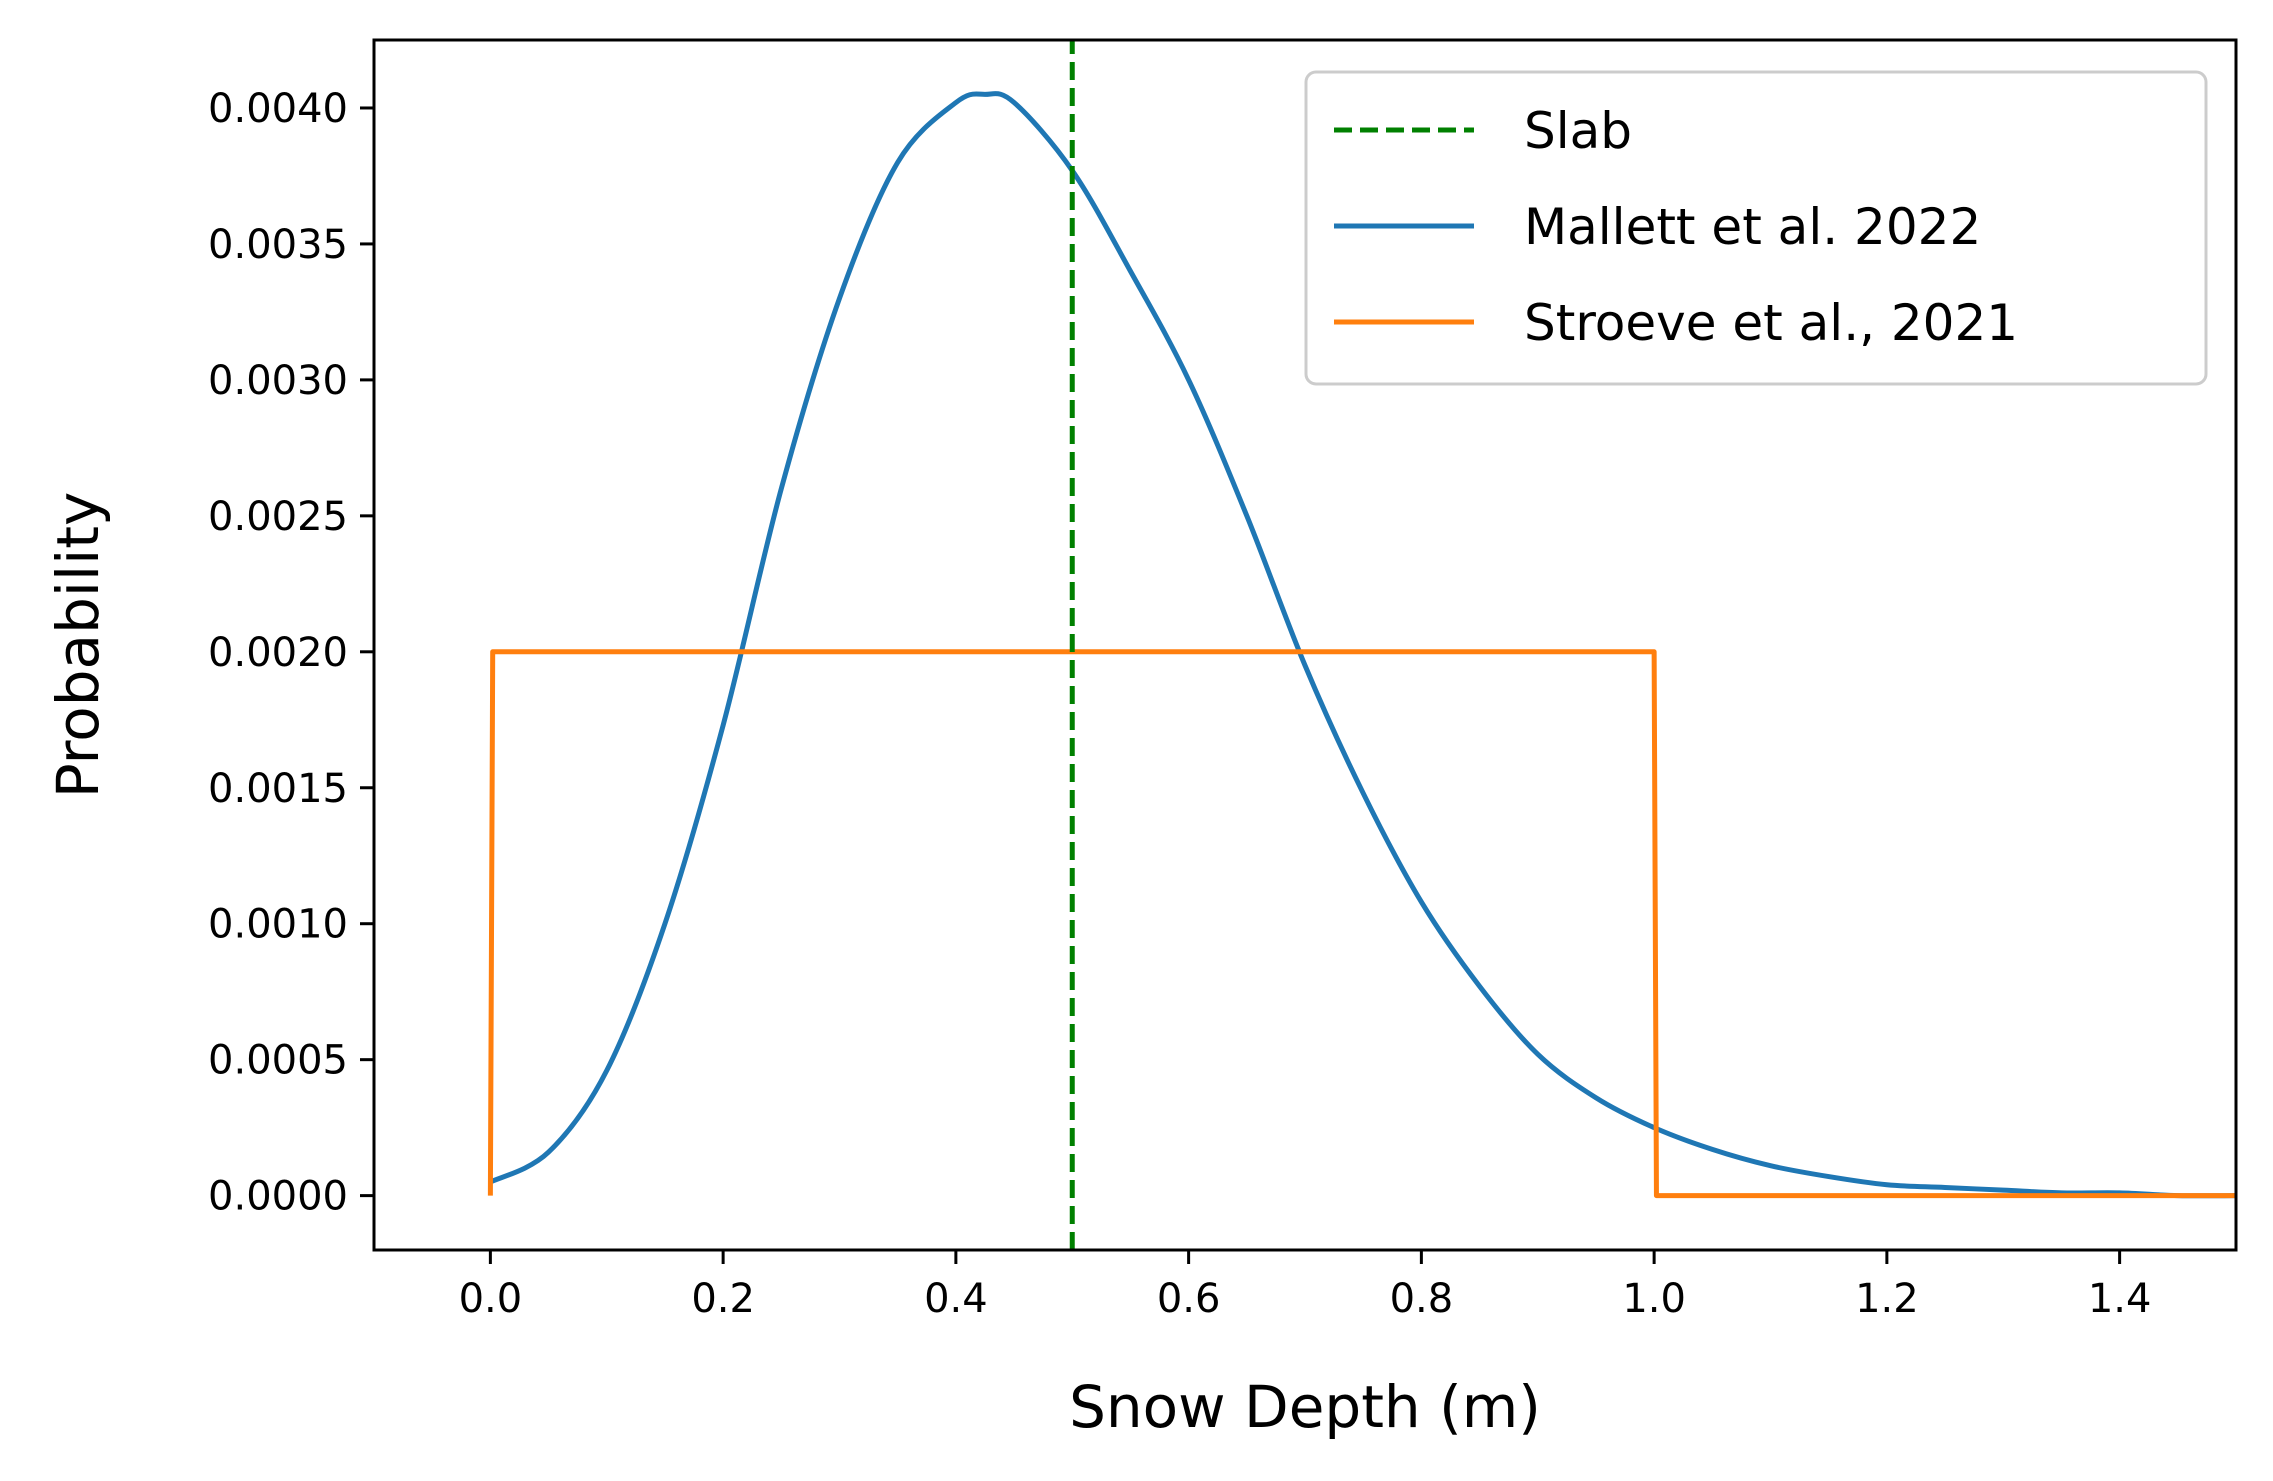  Describe the element at coordinates (956, 1299) in the screenshot. I see `x-tick-label: 0.4` at that location.